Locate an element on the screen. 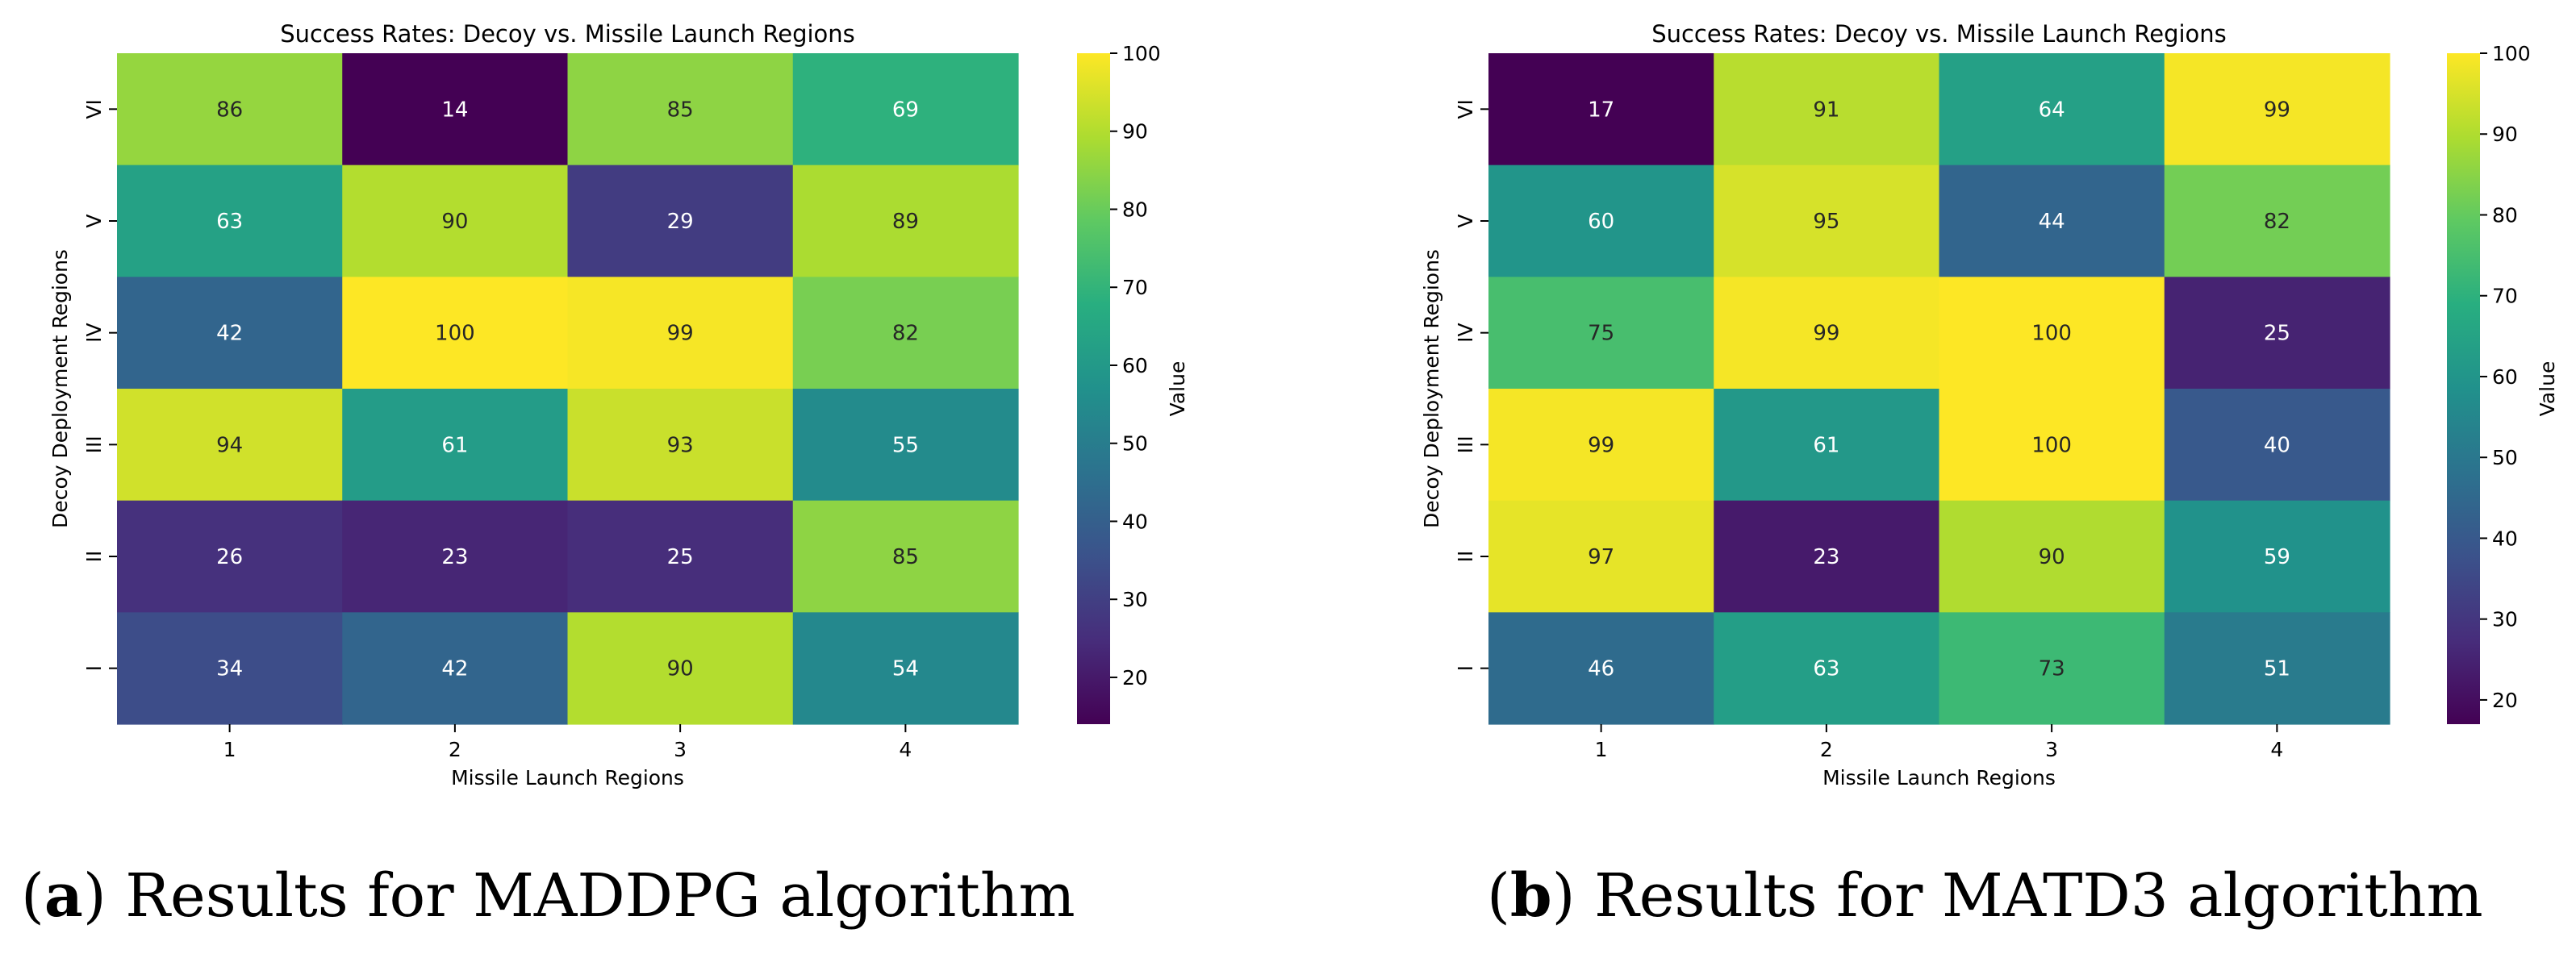 This screenshot has height=954, width=2576. heatmap-cell-b-r1-c3 is located at coordinates (2277, 221).